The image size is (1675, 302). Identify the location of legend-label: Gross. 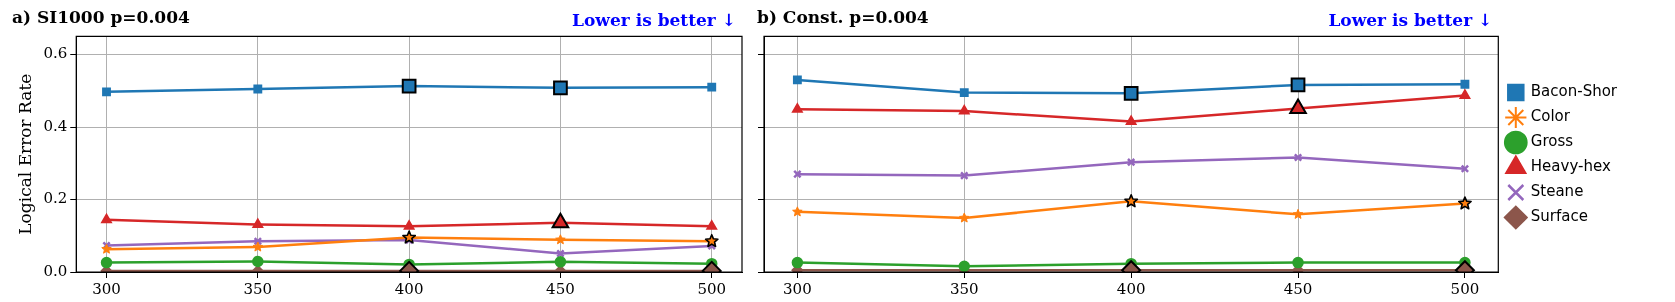
(1552, 141).